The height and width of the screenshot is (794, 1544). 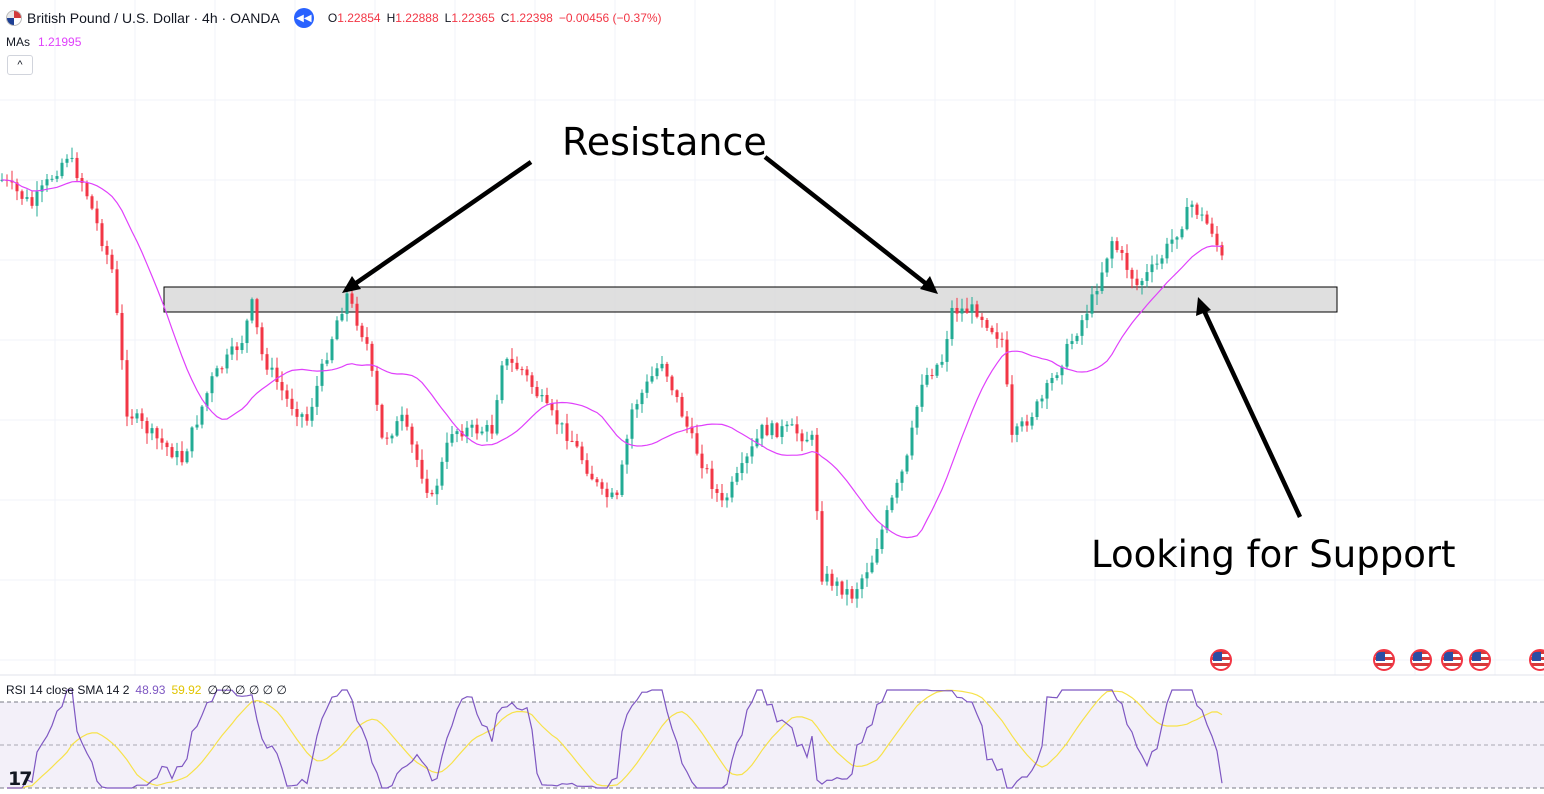 What do you see at coordinates (1273, 554) in the screenshot?
I see `support-annotation: Looking for Support` at bounding box center [1273, 554].